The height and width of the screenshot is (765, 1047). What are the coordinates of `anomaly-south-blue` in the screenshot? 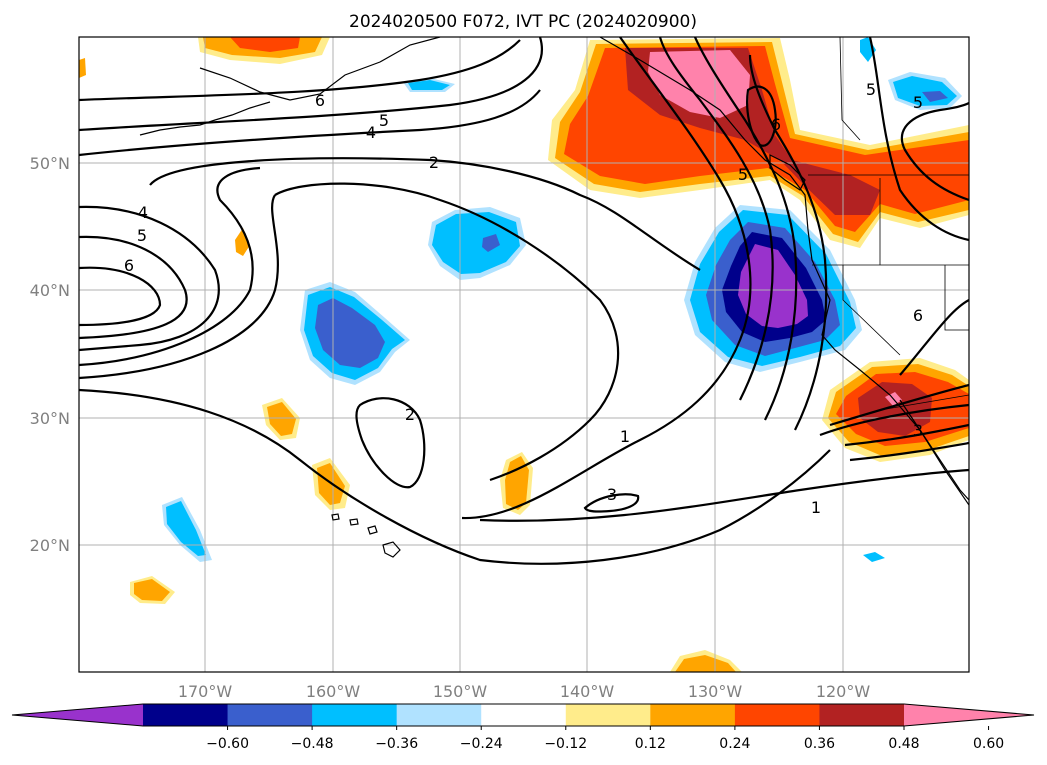 It's located at (874, 557).